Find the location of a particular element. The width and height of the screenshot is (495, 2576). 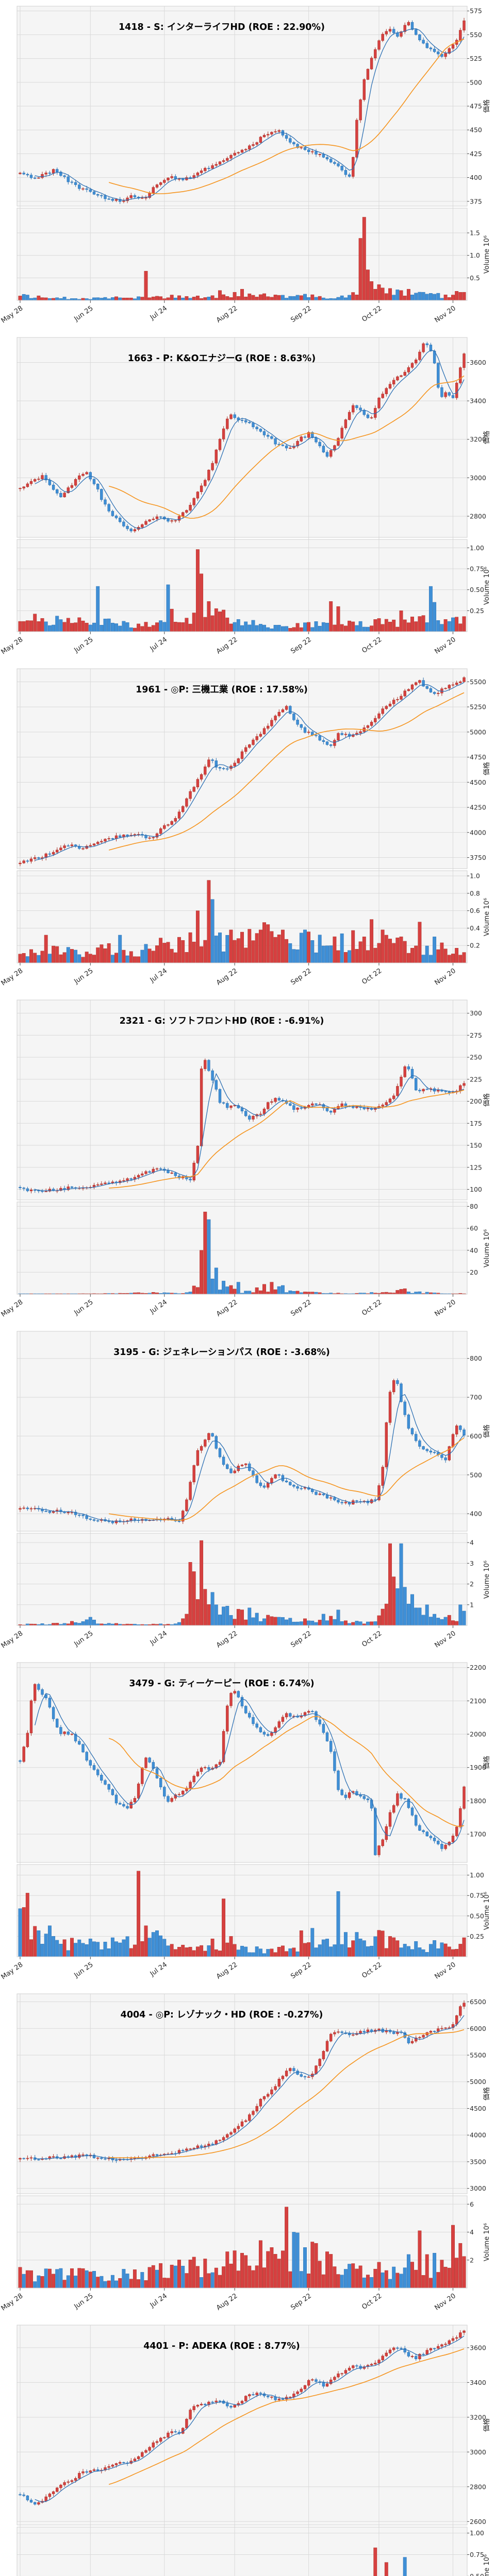

price-tick-label: 2100 is located at coordinates (478, 1701).